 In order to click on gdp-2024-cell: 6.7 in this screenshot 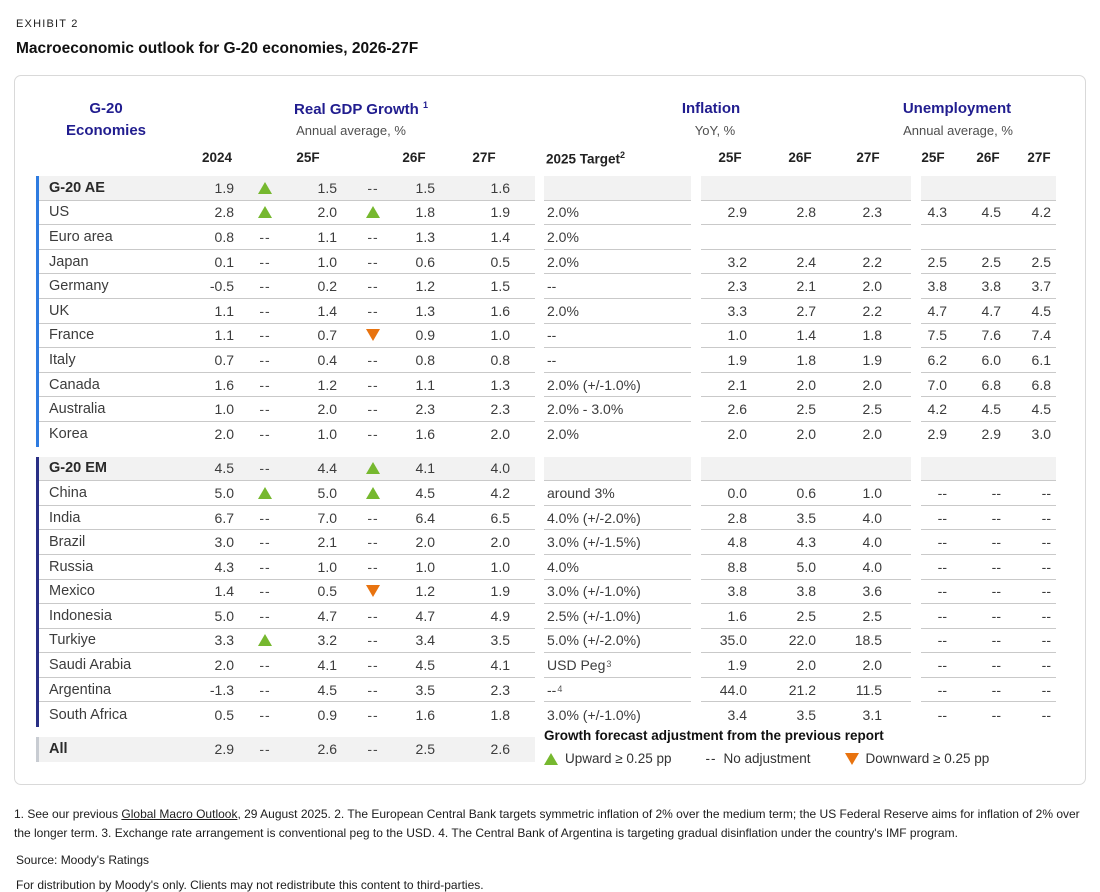, I will do `click(211, 518)`.